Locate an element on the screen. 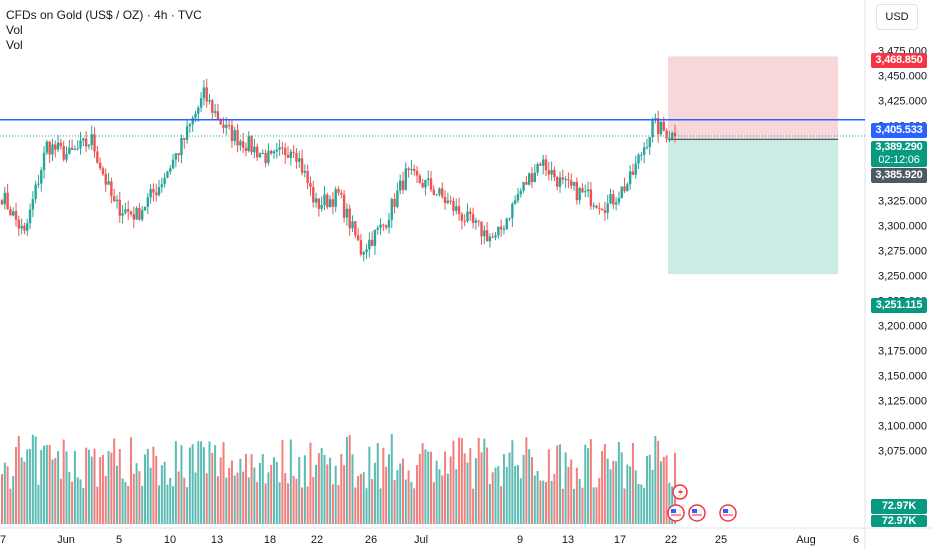 The image size is (932, 550). us-flag-icon is located at coordinates (676, 513).